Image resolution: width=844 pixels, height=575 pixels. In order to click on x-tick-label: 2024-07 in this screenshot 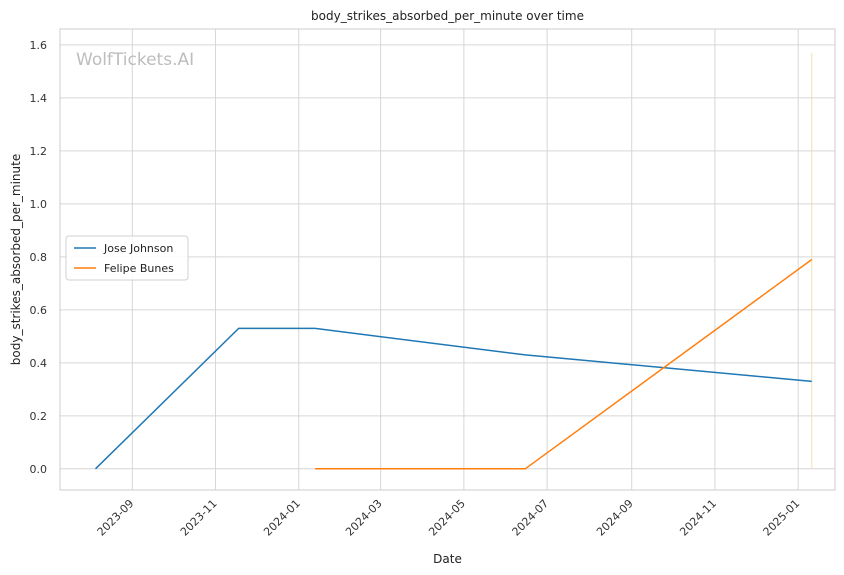, I will do `click(531, 518)`.